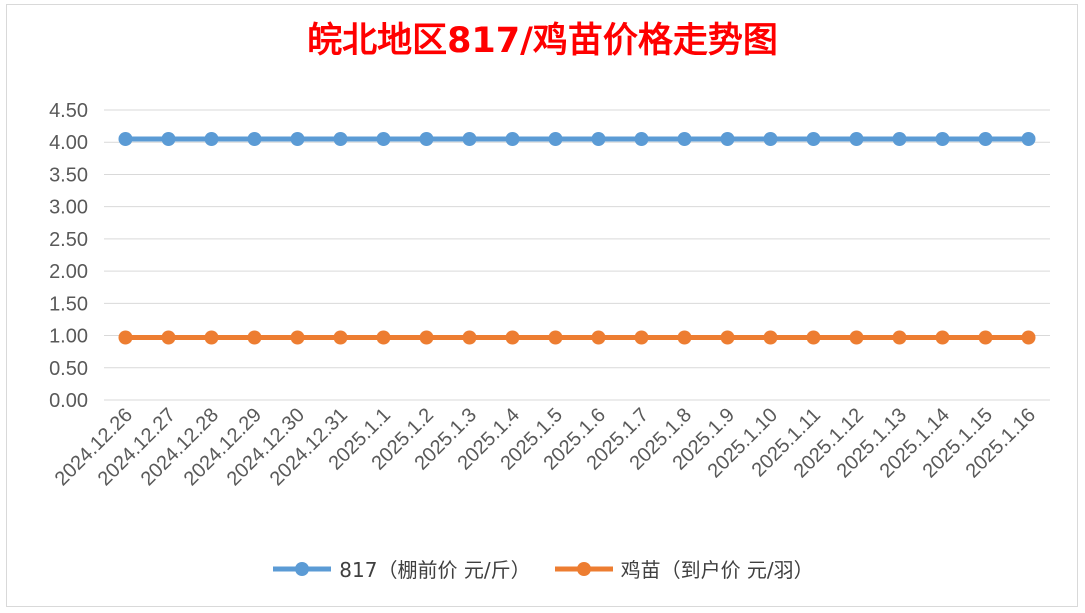 This screenshot has height=613, width=1085. Describe the element at coordinates (542, 568) in the screenshot. I see `legend: 817（棚前价 元/斤） 鸡苗（到户价 元/羽）` at that location.